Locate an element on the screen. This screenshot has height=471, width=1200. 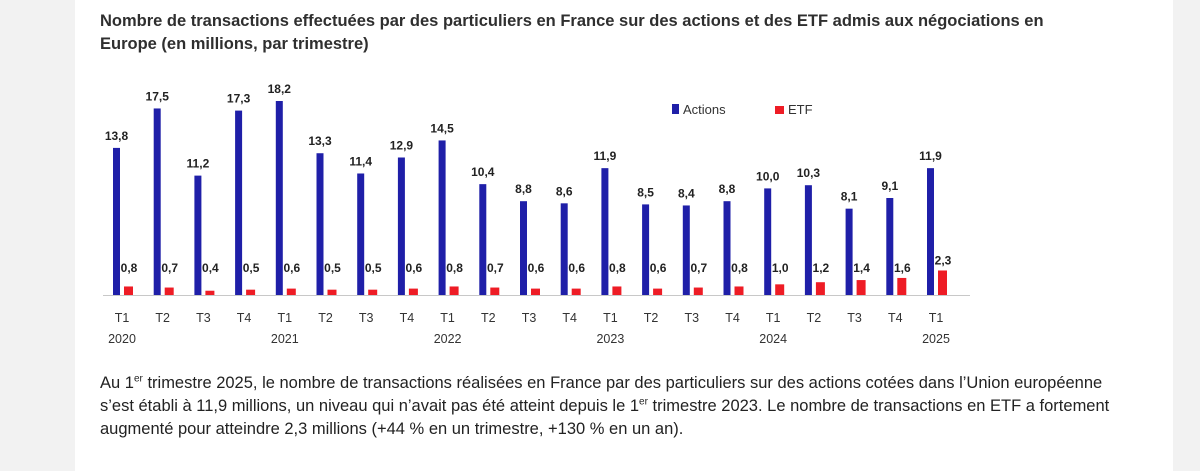
bar-label-actions: 10,3 is located at coordinates (809, 173).